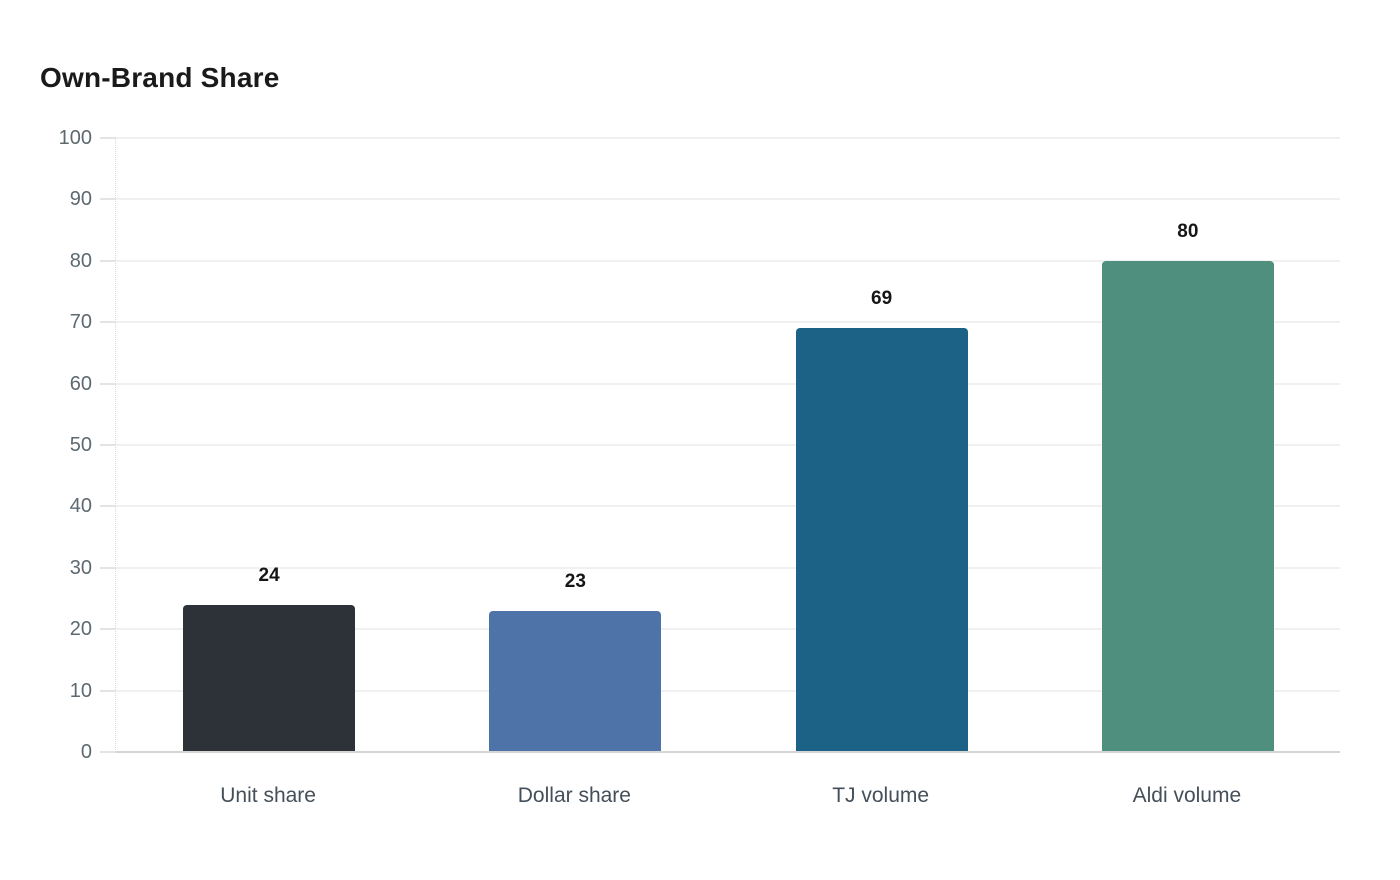  What do you see at coordinates (75, 138) in the screenshot?
I see `y-axis-tick-label: 100` at bounding box center [75, 138].